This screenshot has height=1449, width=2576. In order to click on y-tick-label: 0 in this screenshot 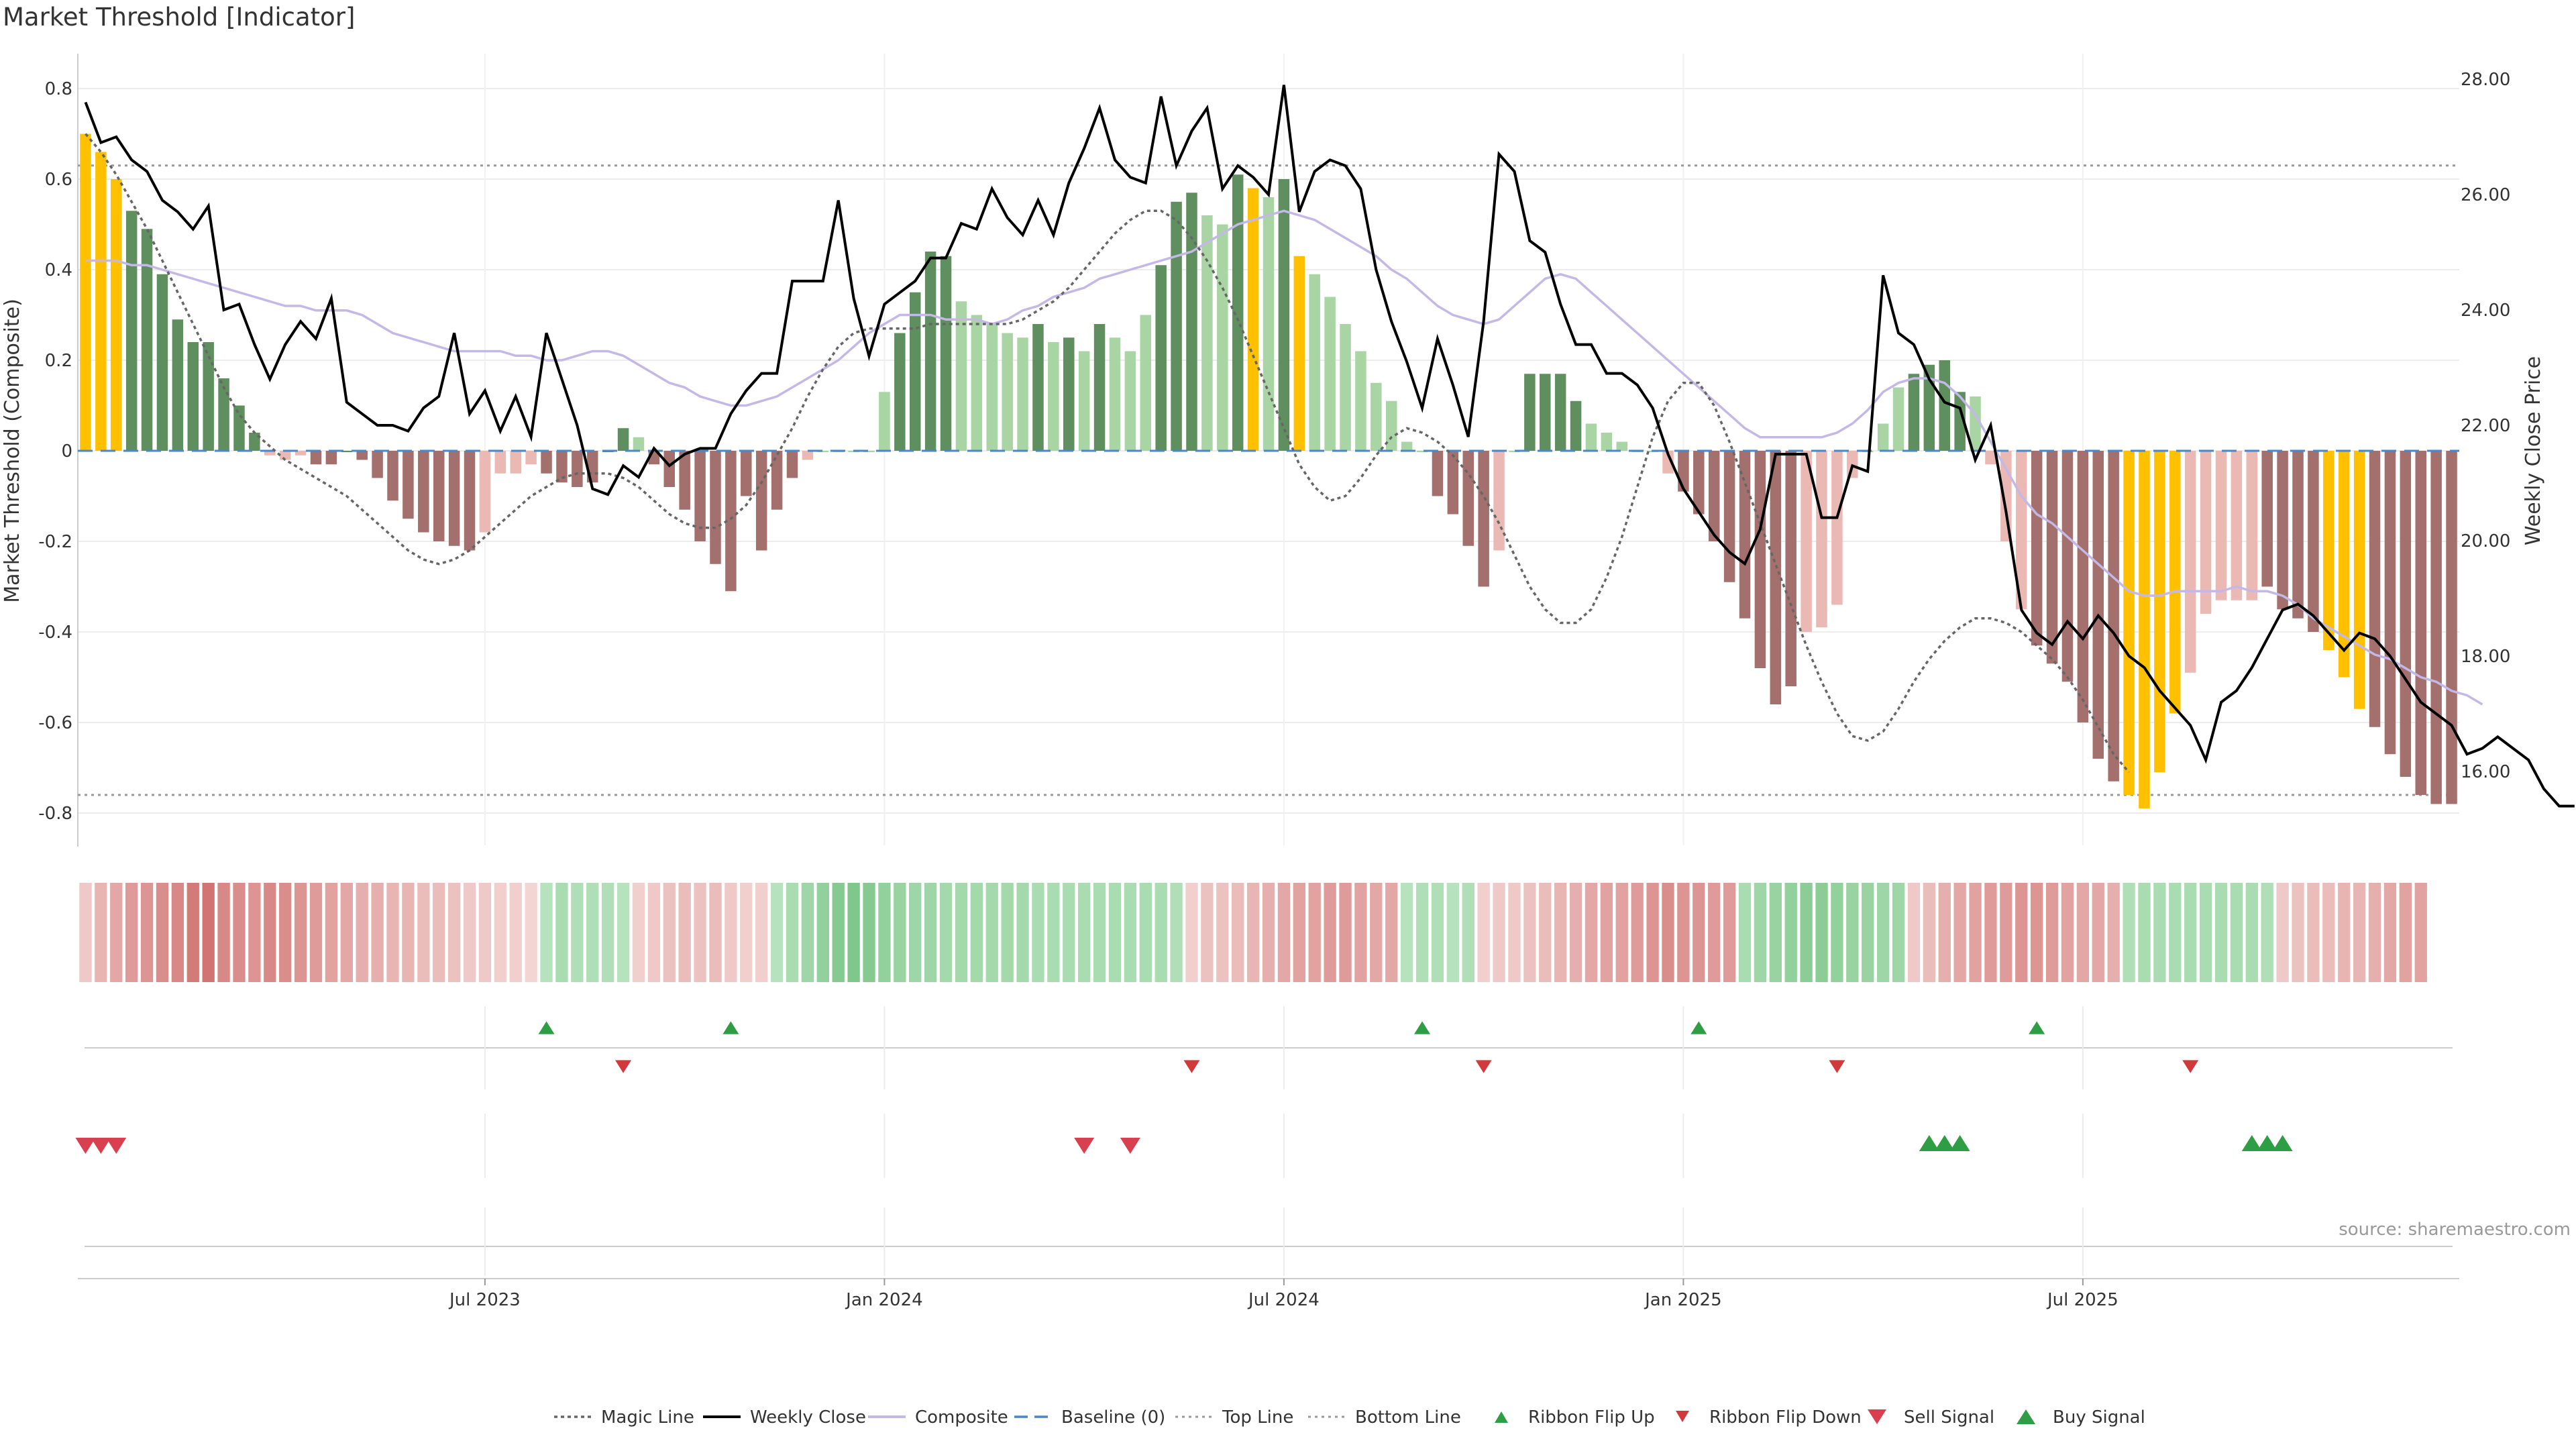, I will do `click(66, 451)`.